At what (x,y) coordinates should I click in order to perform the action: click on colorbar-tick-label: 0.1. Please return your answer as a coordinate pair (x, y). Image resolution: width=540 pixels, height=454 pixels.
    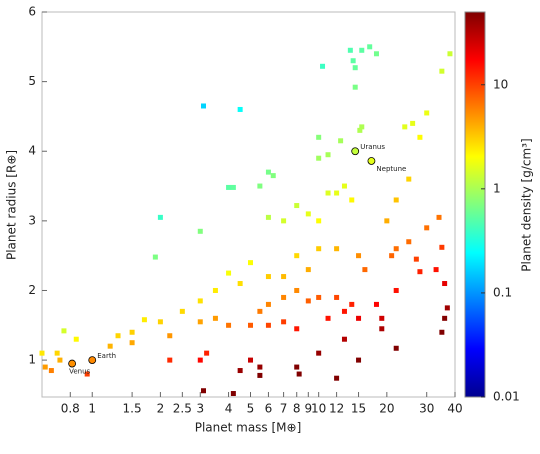
    Looking at the image, I should click on (502, 292).